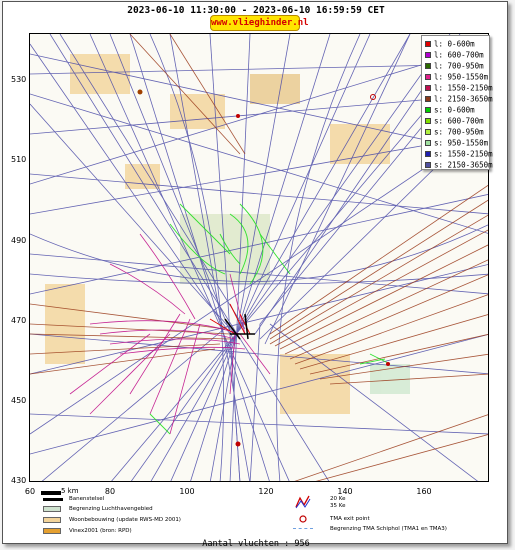  What do you see at coordinates (19, 480) in the screenshot?
I see `y-tick: 430` at bounding box center [19, 480].